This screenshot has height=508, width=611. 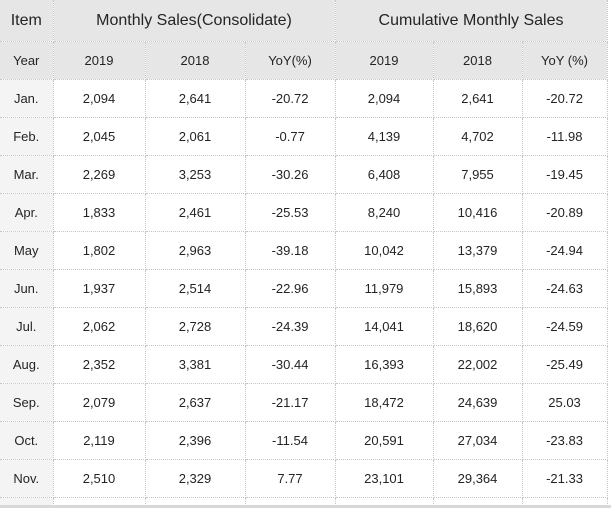 I want to click on value-cell: 20,591, so click(x=384, y=440).